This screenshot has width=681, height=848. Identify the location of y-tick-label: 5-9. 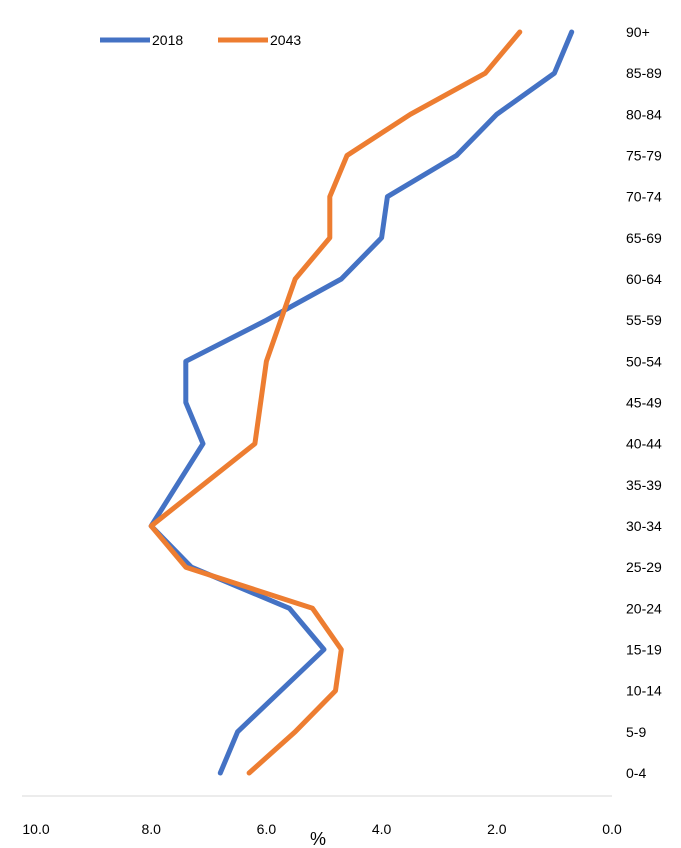
(636, 732).